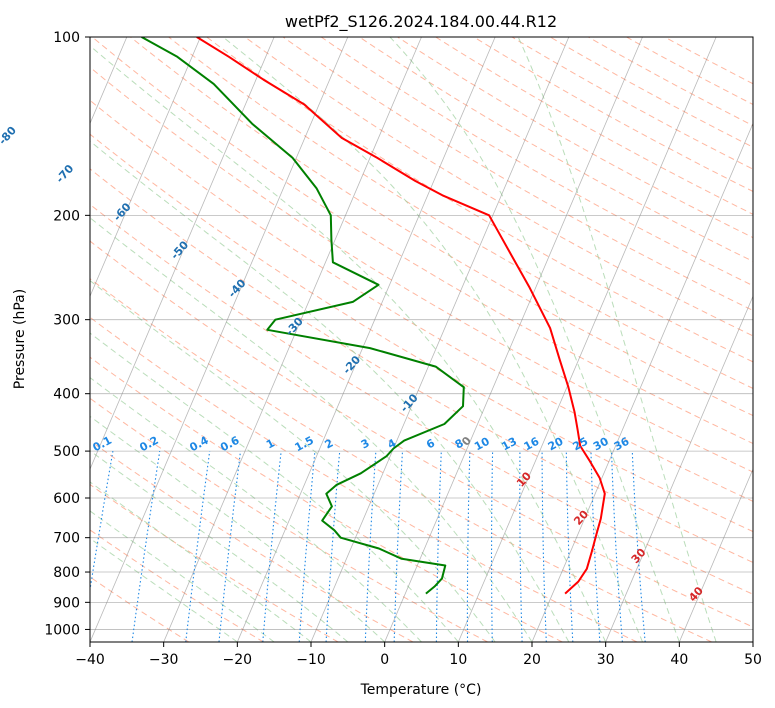 Image resolution: width=775 pixels, height=708 pixels. I want to click on mixing-ratio-label: 30, so click(601, 444).